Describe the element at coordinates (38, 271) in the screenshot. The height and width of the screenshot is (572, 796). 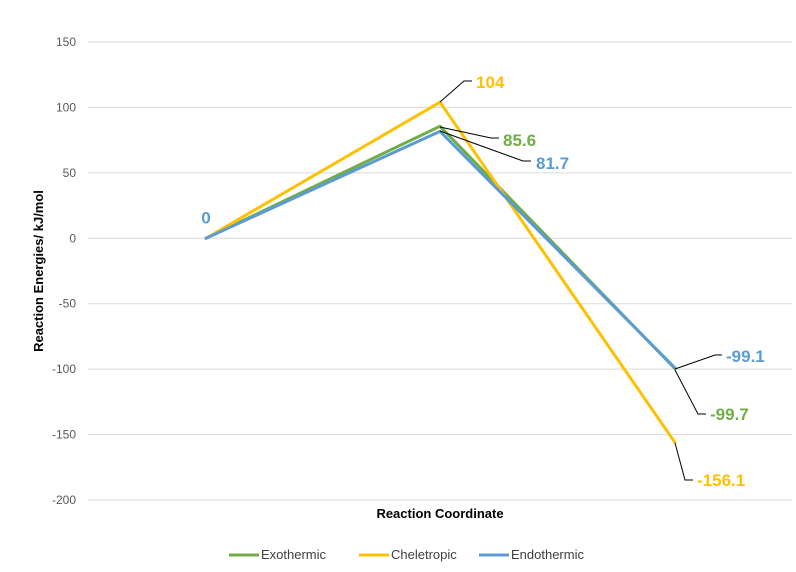
I see `y-axis-title: Reaction Energies/ kJ/mol` at that location.